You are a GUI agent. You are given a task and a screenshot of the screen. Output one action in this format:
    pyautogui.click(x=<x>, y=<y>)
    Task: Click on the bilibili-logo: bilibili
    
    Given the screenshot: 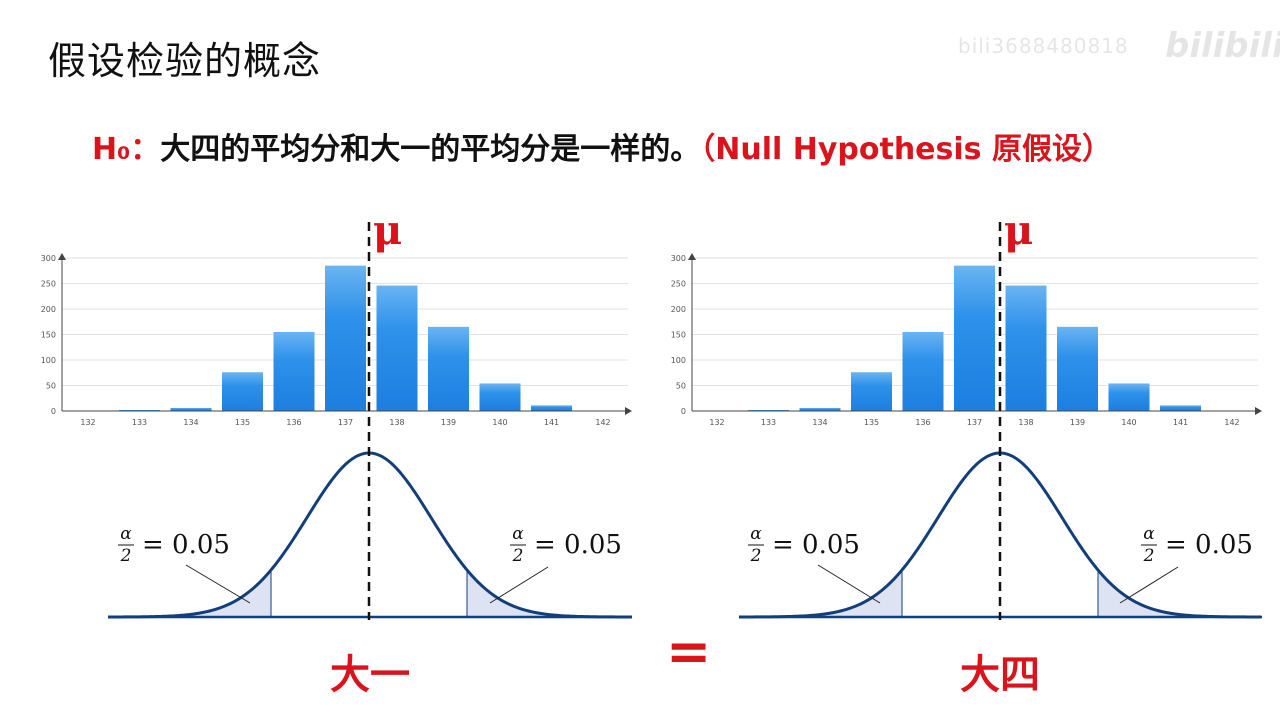 What is the action you would take?
    pyautogui.click(x=1222, y=46)
    